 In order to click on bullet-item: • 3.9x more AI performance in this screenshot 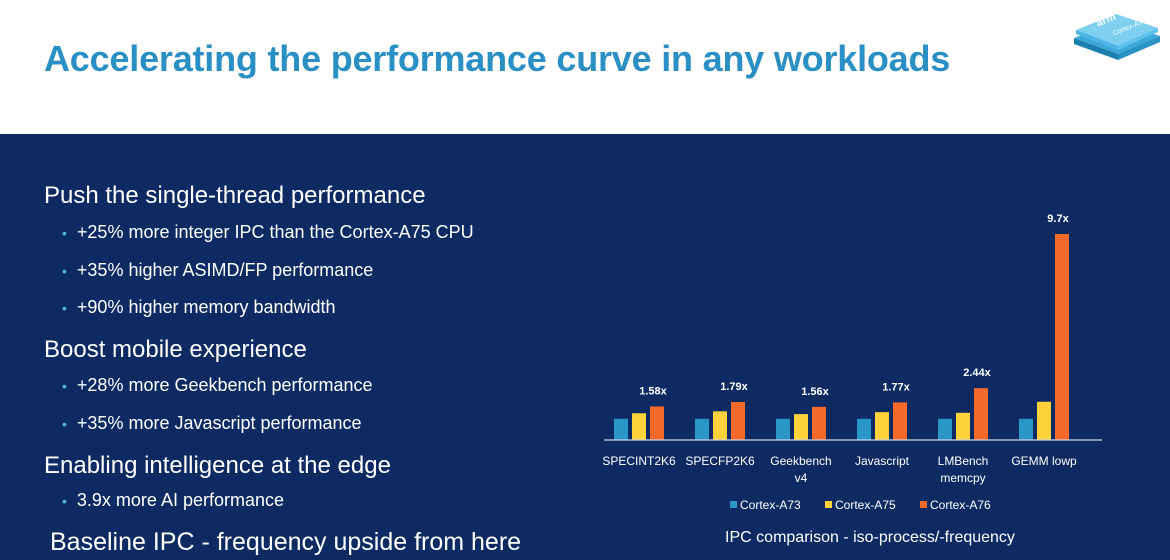, I will do `click(173, 500)`.